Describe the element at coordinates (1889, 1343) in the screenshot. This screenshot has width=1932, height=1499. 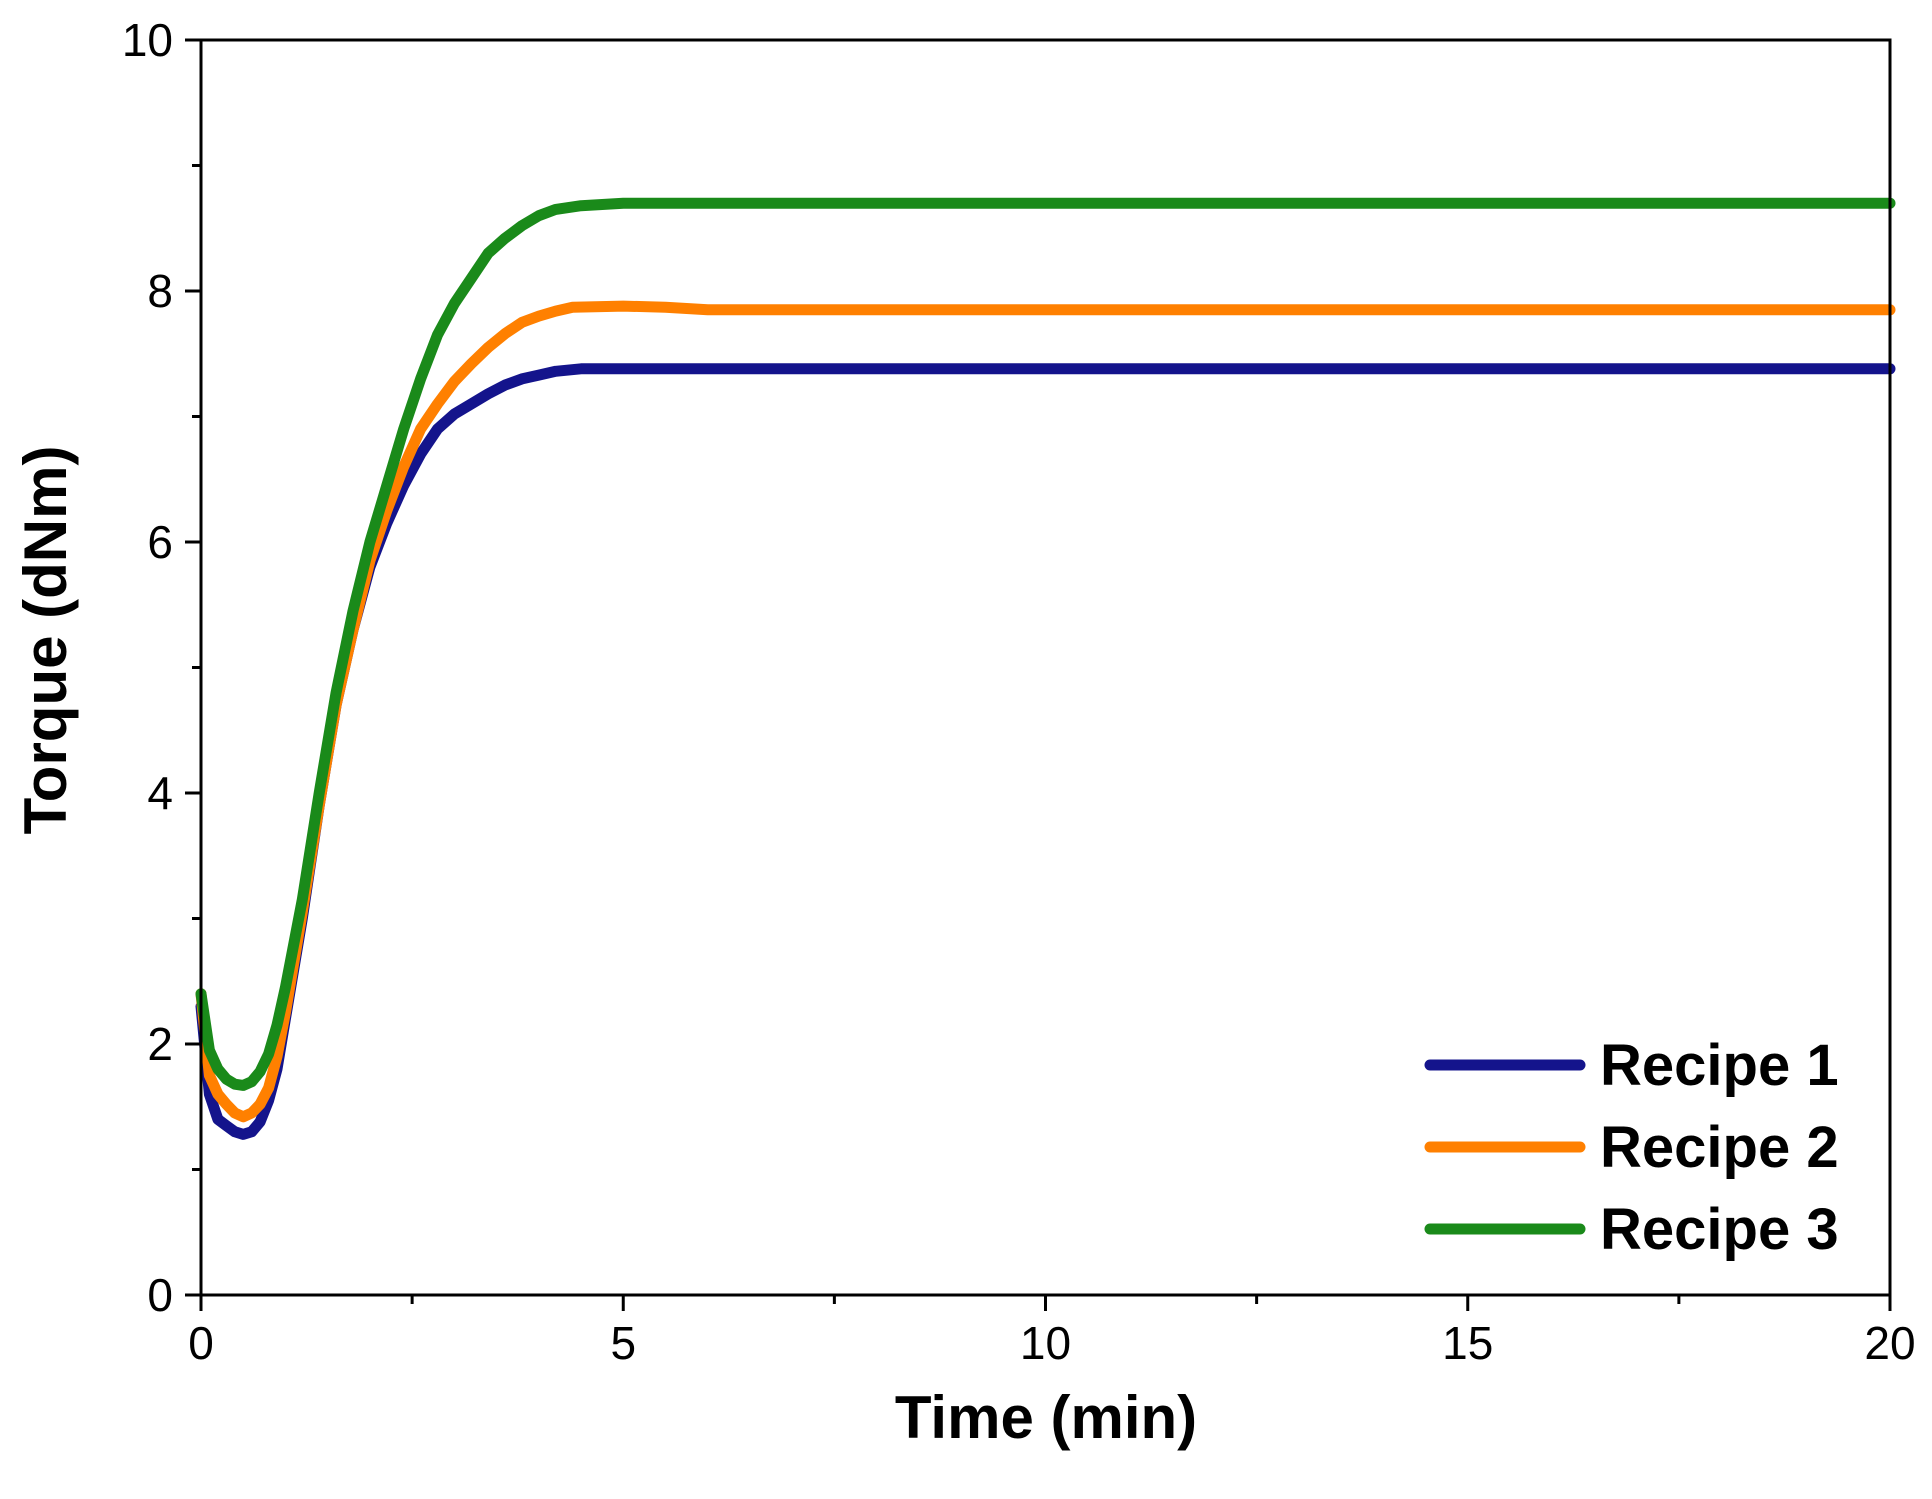
I see `x-tick-label-4: 20` at that location.